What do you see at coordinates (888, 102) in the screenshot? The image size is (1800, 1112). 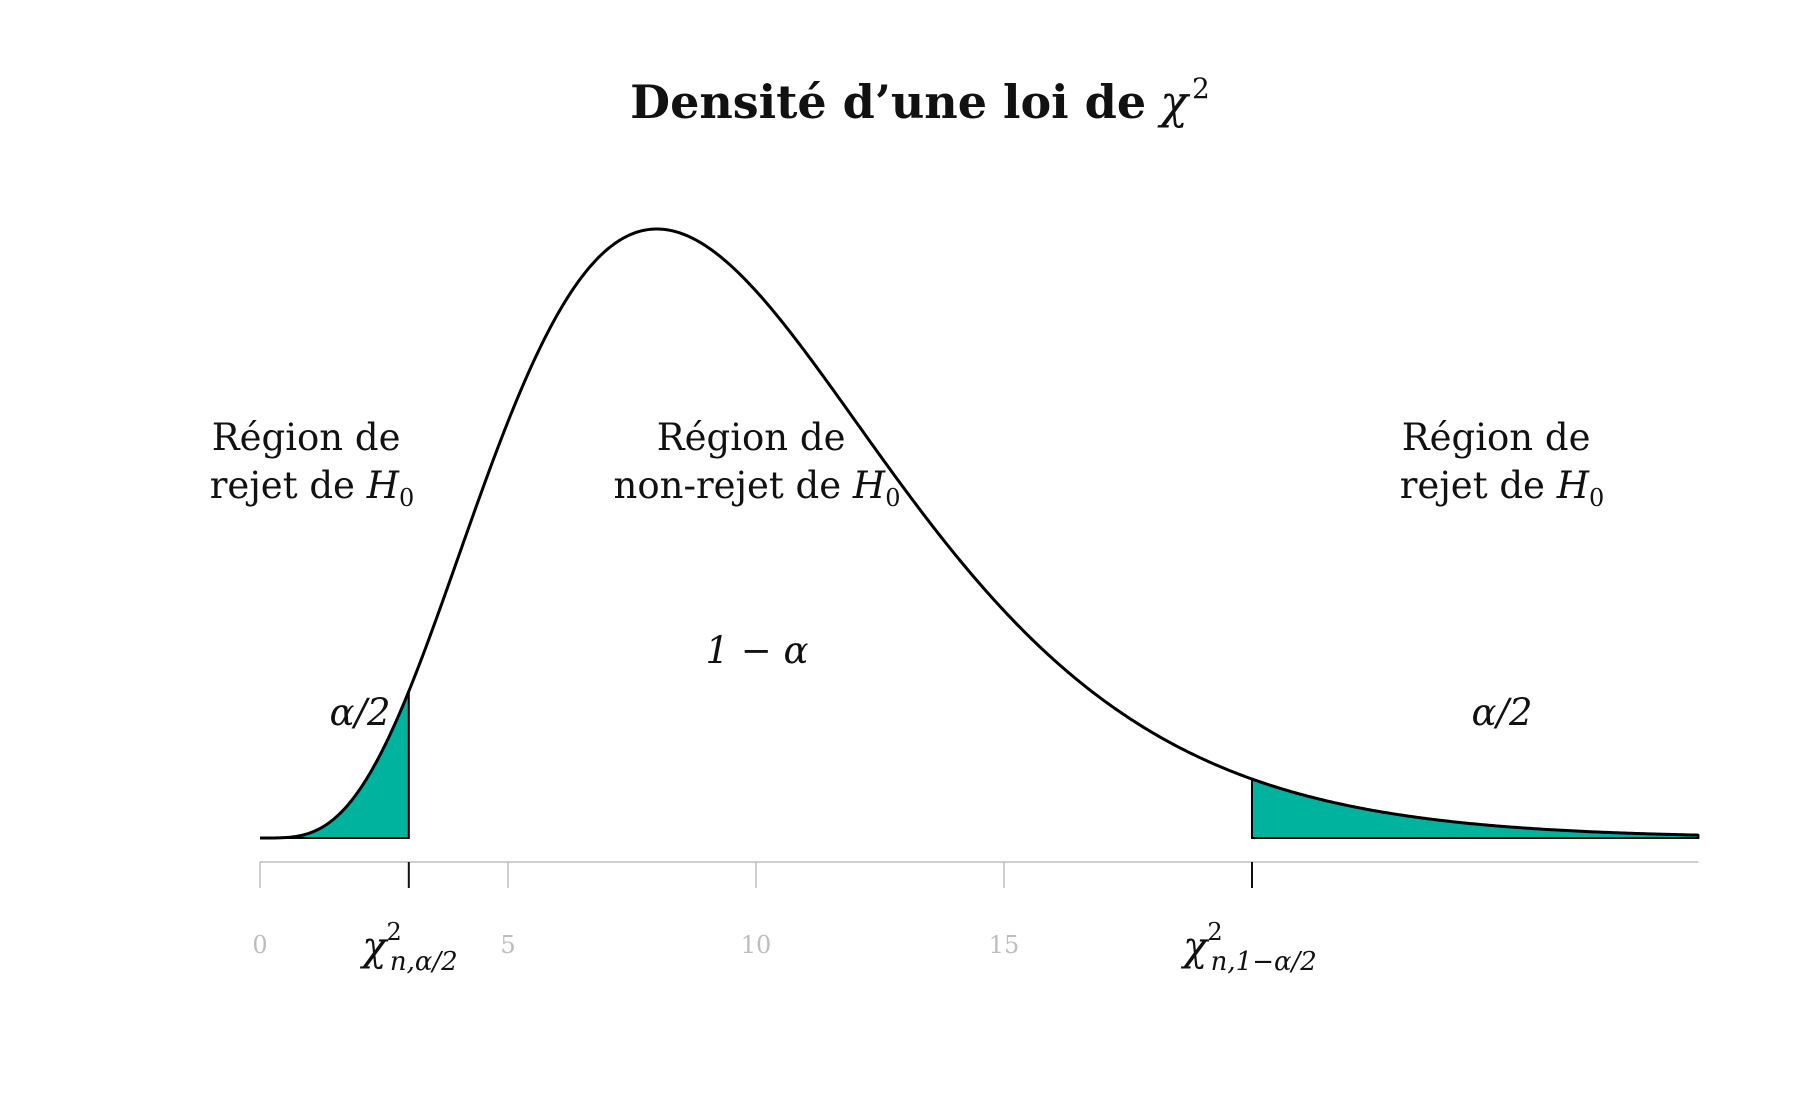 I see `chart-title-text: Densité d’une loi de` at bounding box center [888, 102].